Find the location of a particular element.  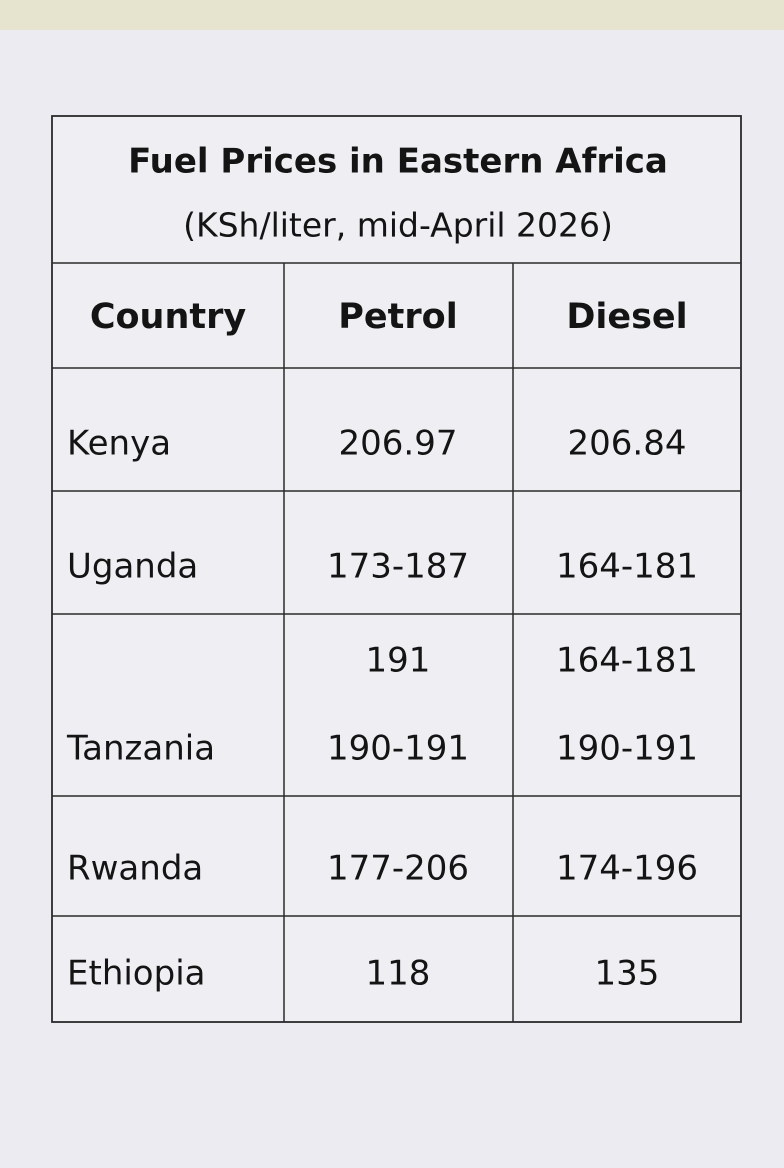

price-cell: 191 is located at coordinates (398, 661).